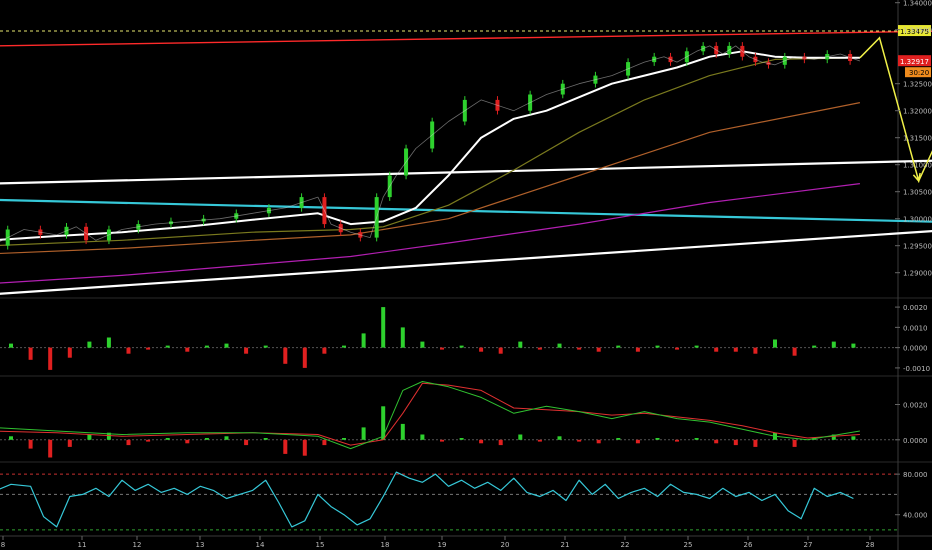 The image size is (932, 550). Describe the element at coordinates (442, 545) in the screenshot. I see `time-tick-label: 19` at that location.